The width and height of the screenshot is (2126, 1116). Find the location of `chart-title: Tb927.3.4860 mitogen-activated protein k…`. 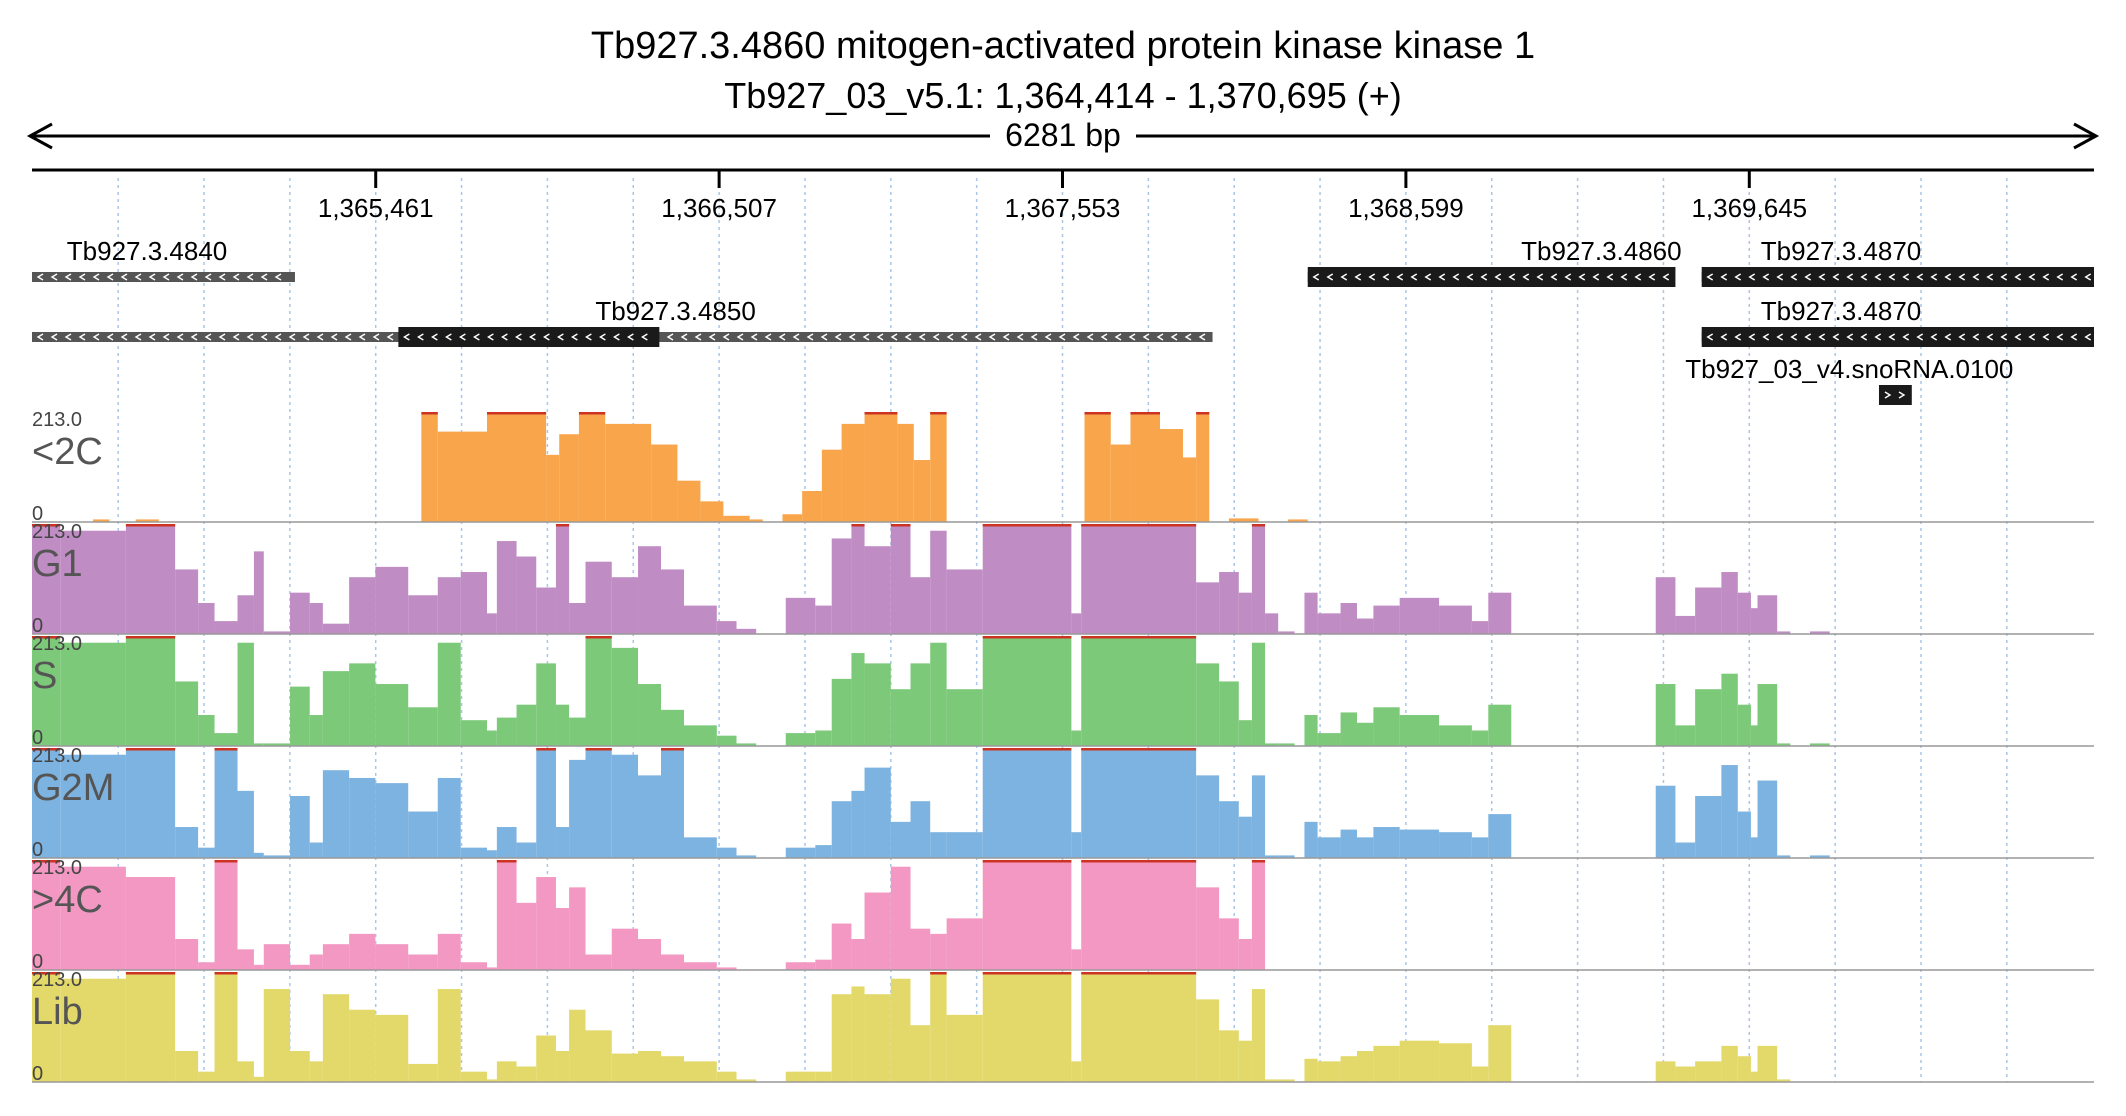

chart-title: Tb927.3.4860 mitogen-activated protein k… is located at coordinates (1063, 46).